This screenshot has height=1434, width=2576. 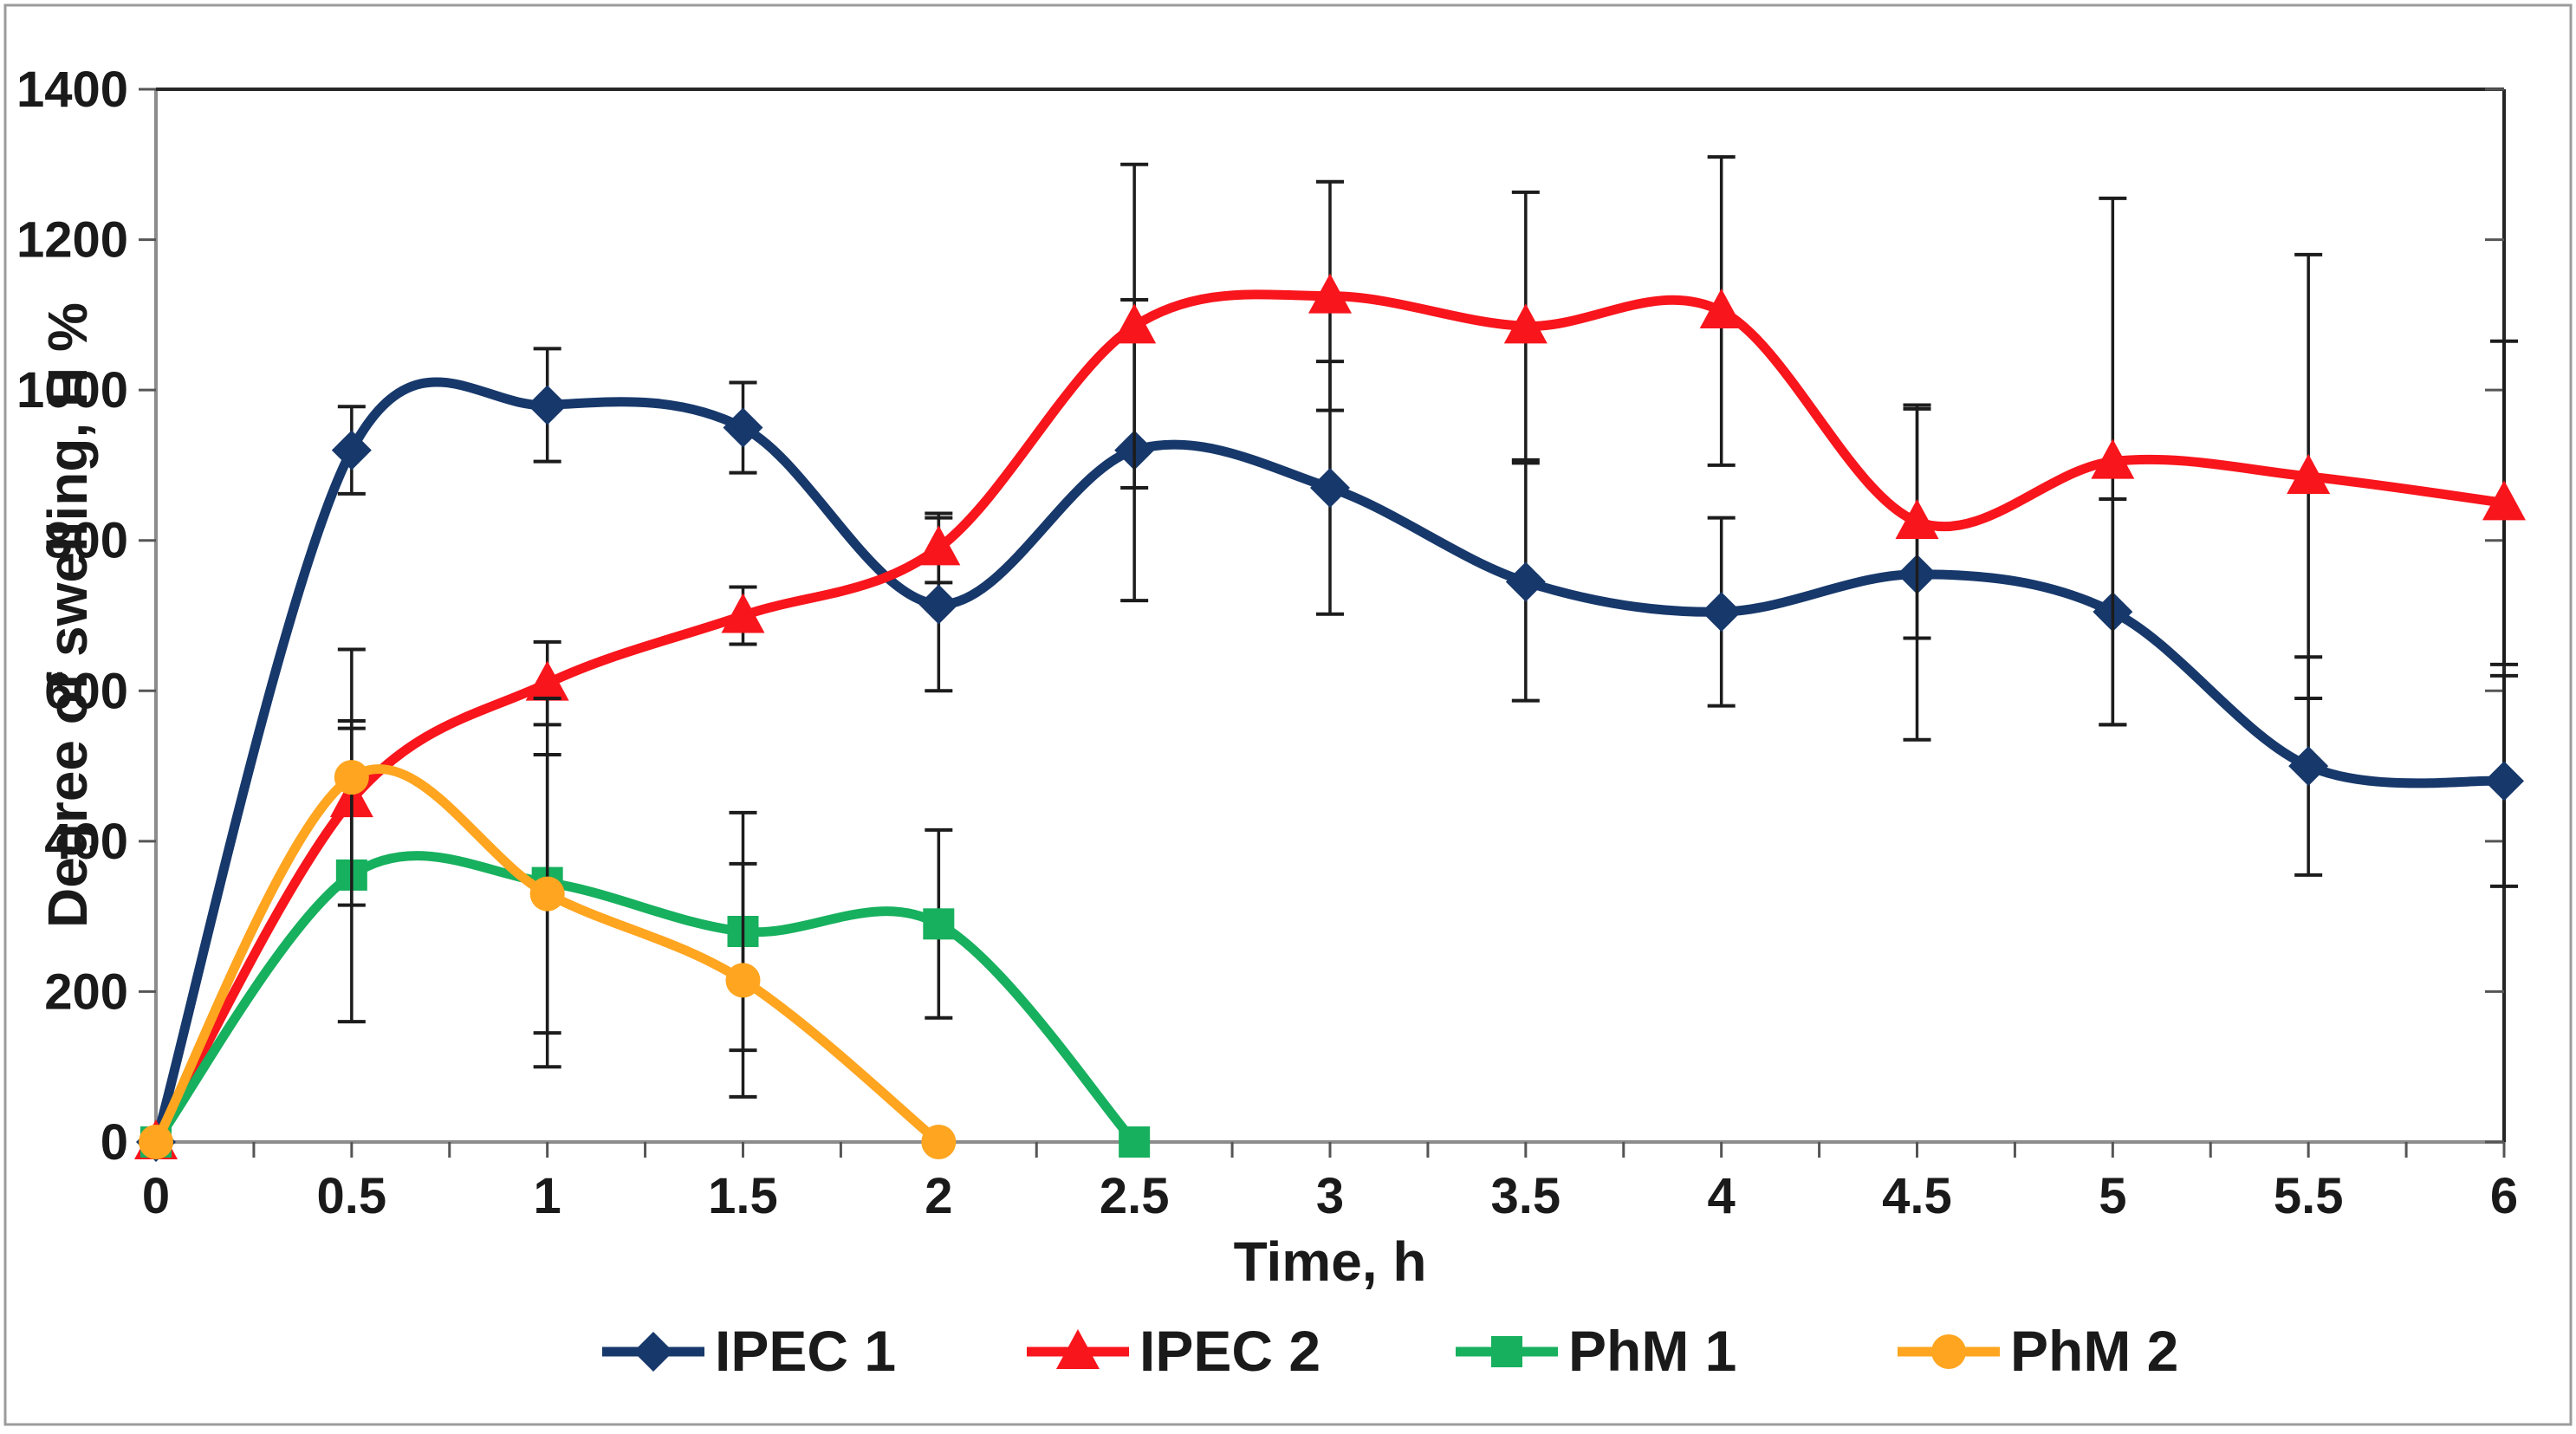 What do you see at coordinates (2309, 1196) in the screenshot?
I see `x-tick-label: 5.5` at bounding box center [2309, 1196].